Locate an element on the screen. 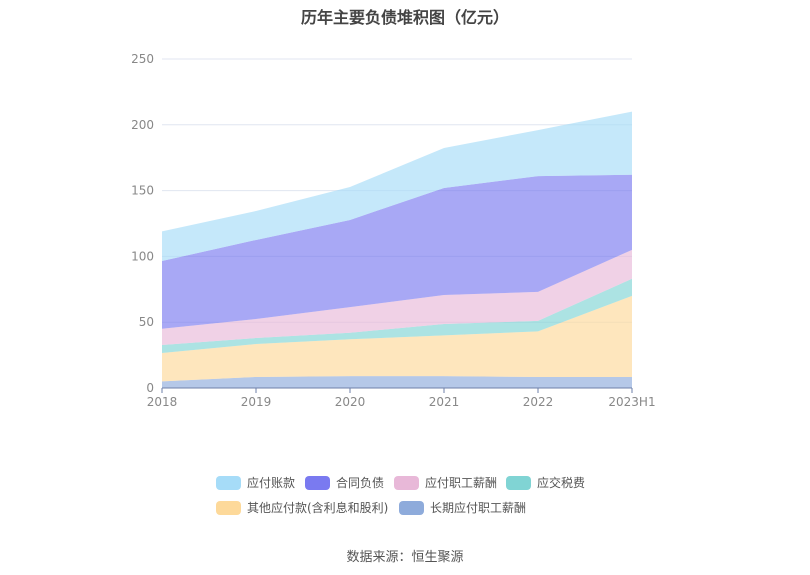 Image resolution: width=810 pixels, height=575 pixels. y-tick-label: 50 is located at coordinates (146, 322).